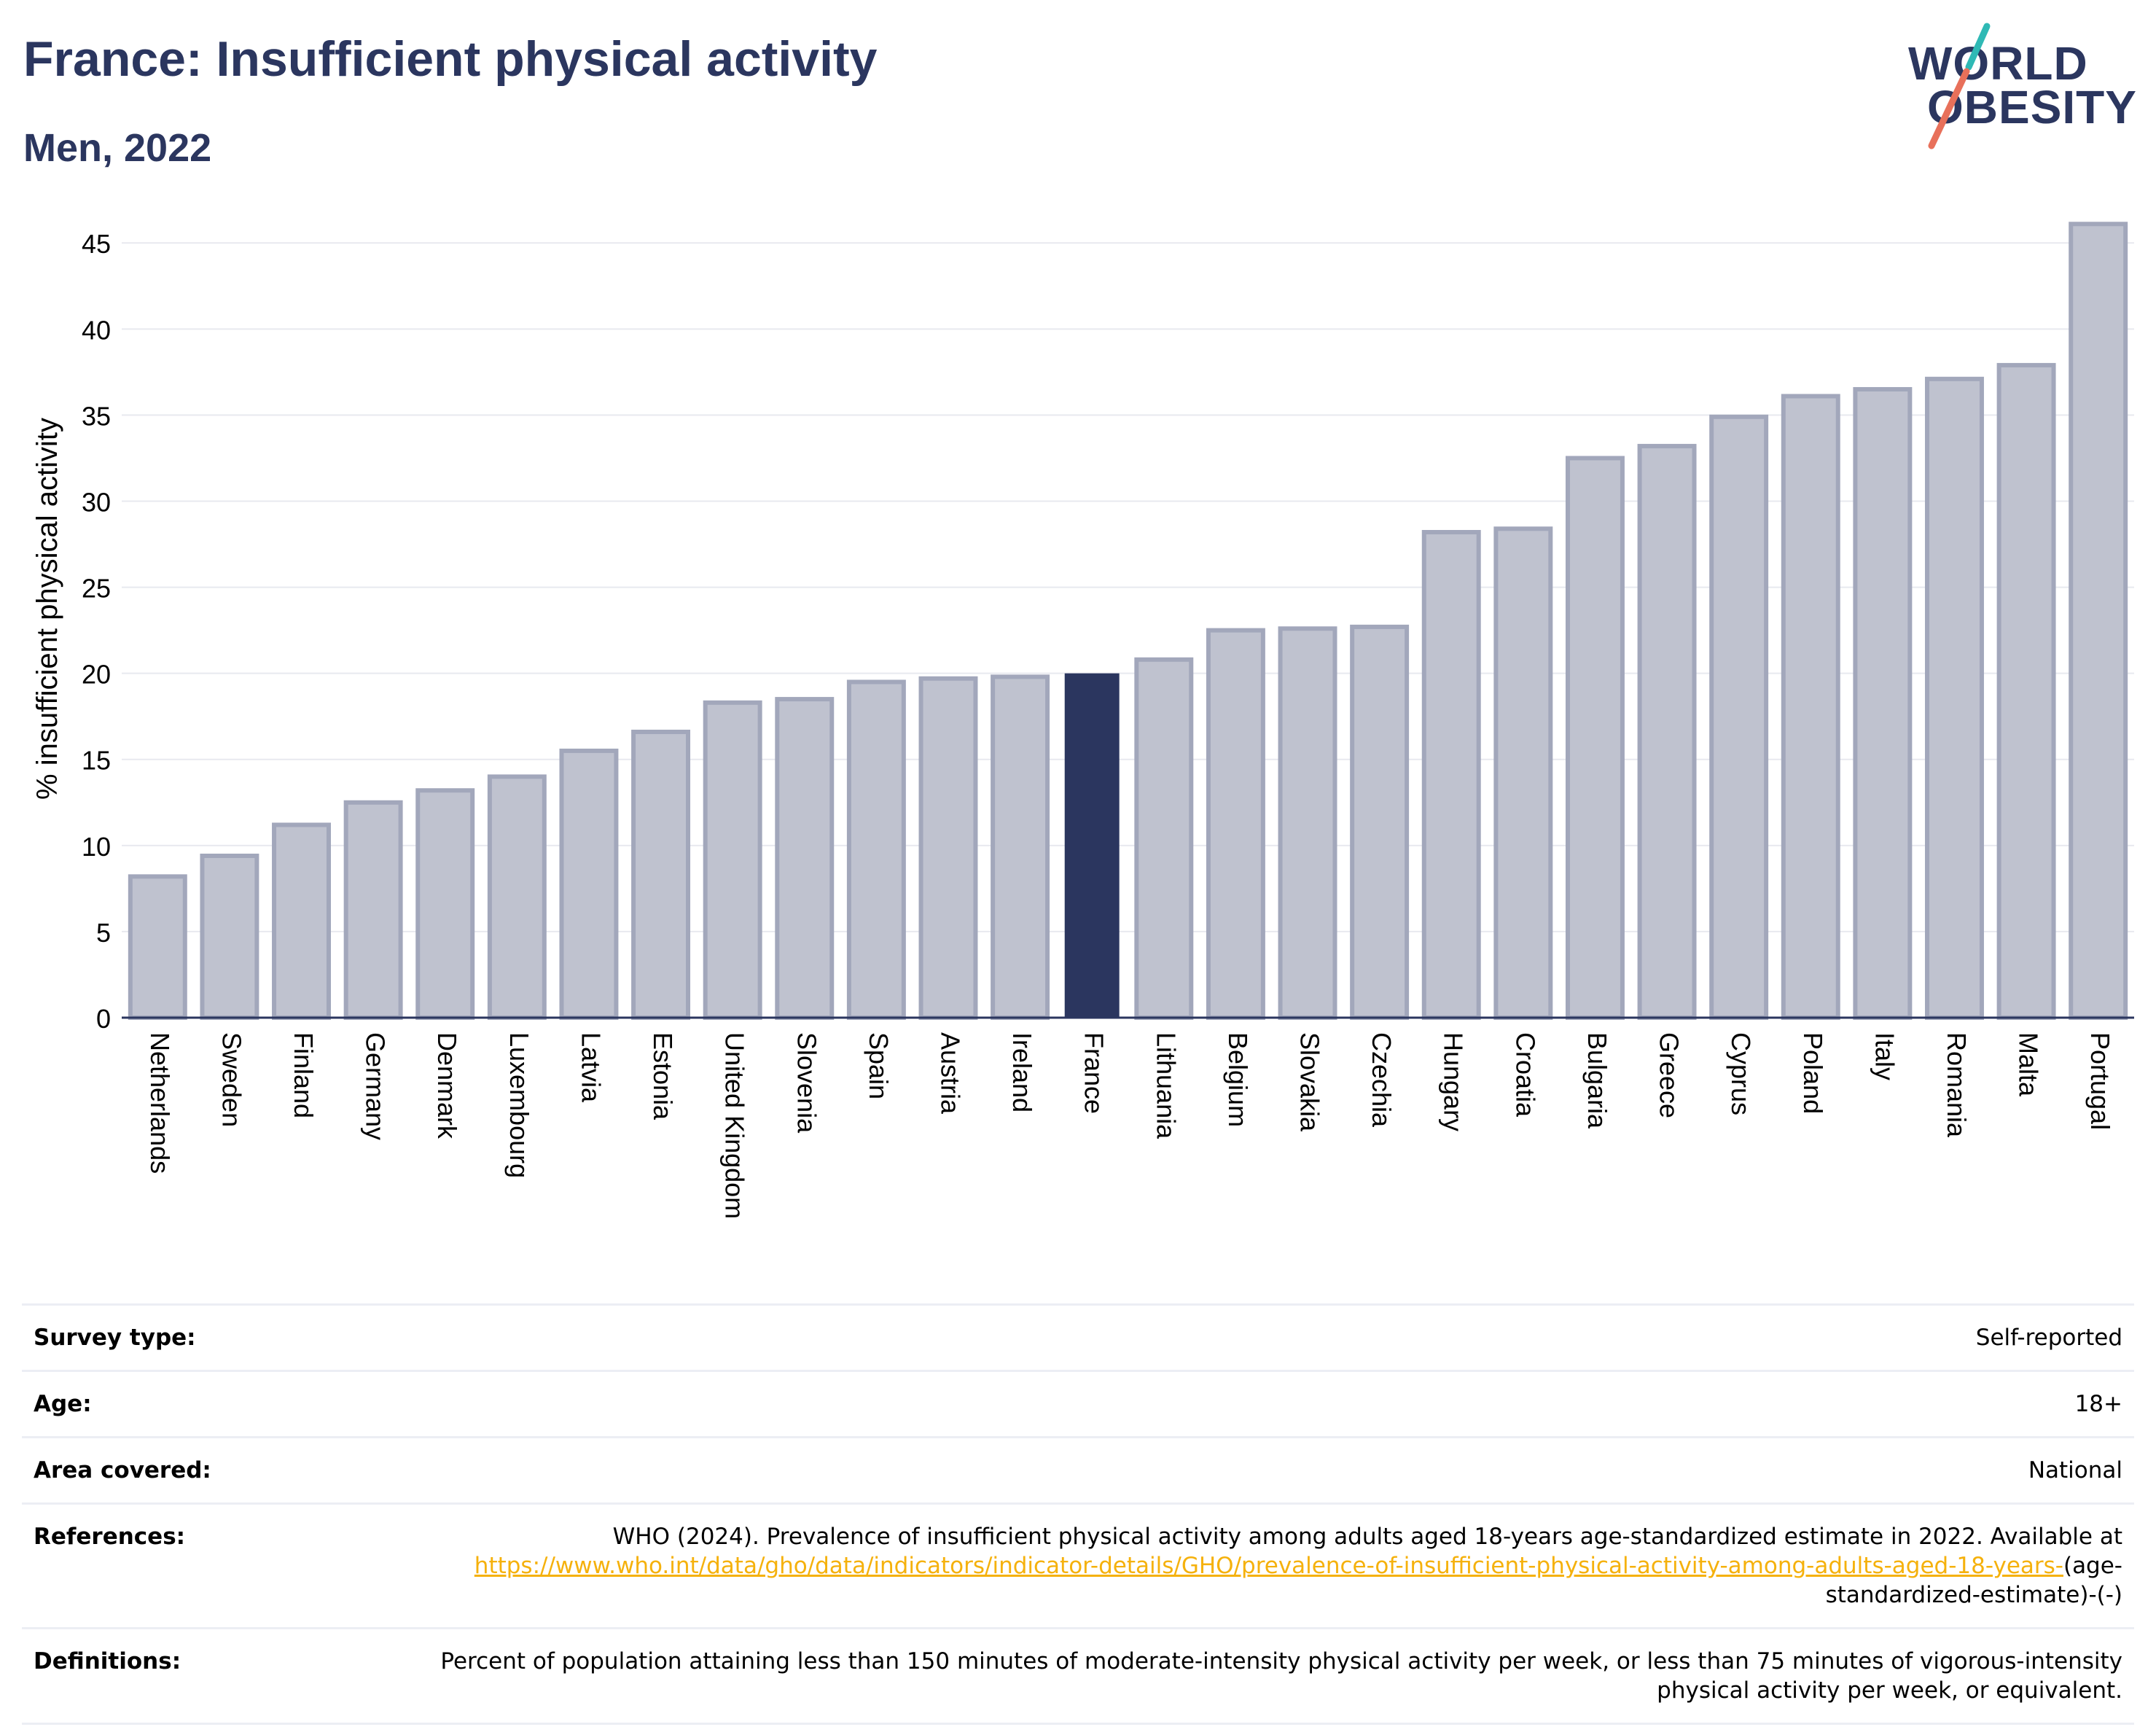 The height and width of the screenshot is (1735, 2156). What do you see at coordinates (663, 1076) in the screenshot?
I see `x-tick-label: Estonia` at bounding box center [663, 1076].